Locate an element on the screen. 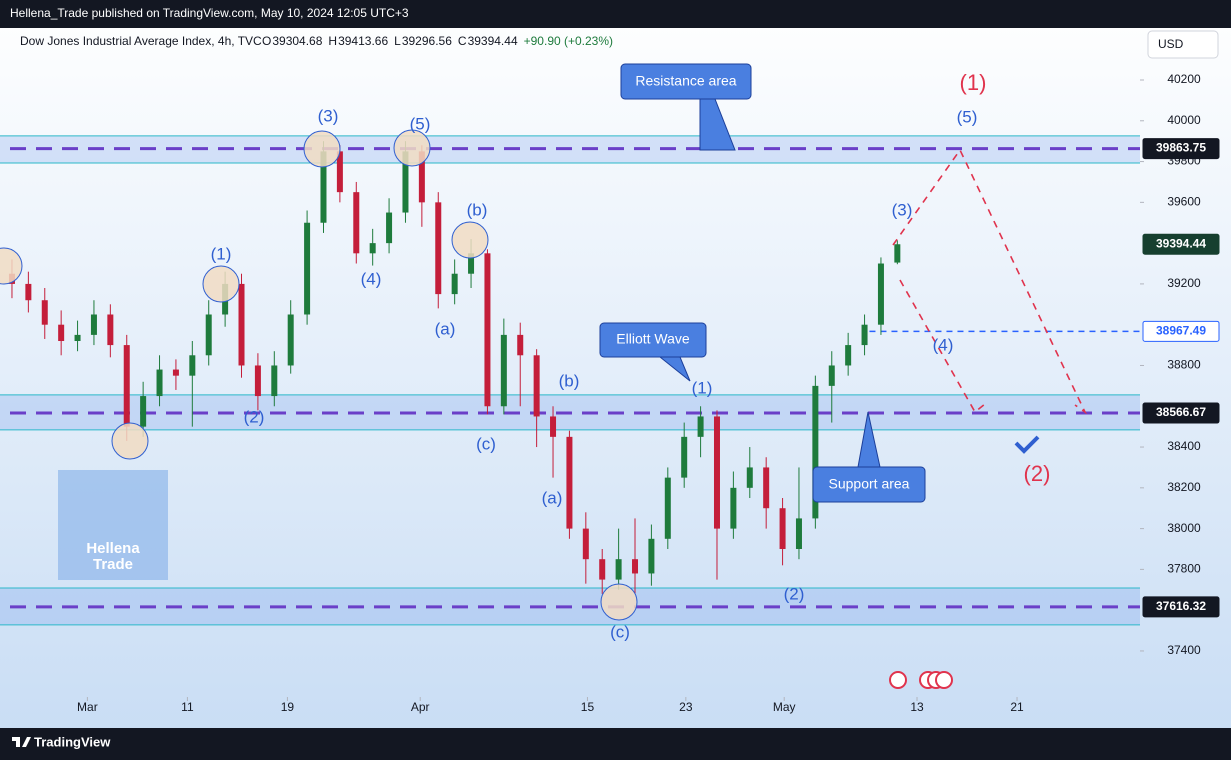 Image resolution: width=1231 pixels, height=765 pixels. price-label: 39863.75 is located at coordinates (1181, 148).